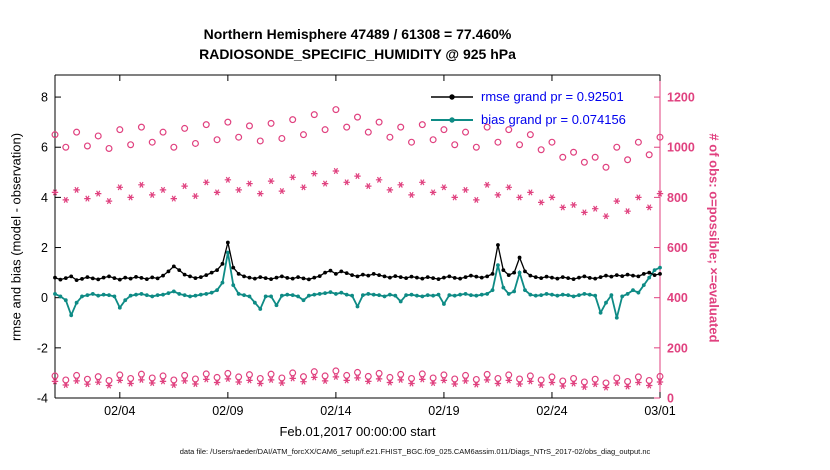 This screenshot has height=470, width=830. I want to click on svg-text: 200, so click(677, 348).